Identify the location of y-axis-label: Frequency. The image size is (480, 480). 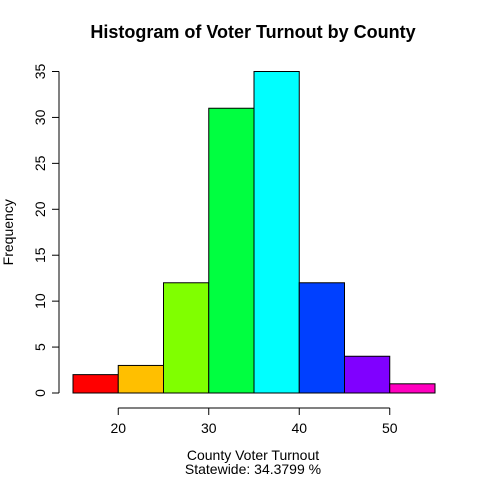
(8, 232).